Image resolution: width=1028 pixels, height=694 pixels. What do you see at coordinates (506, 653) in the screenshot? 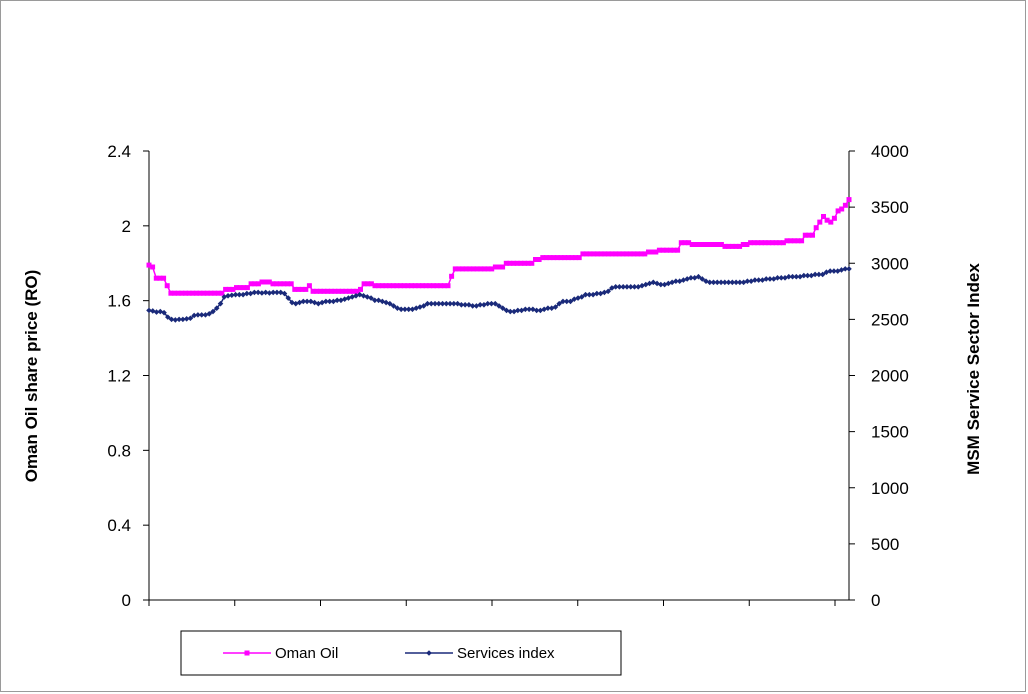
I see `legend-label: Services index` at bounding box center [506, 653].